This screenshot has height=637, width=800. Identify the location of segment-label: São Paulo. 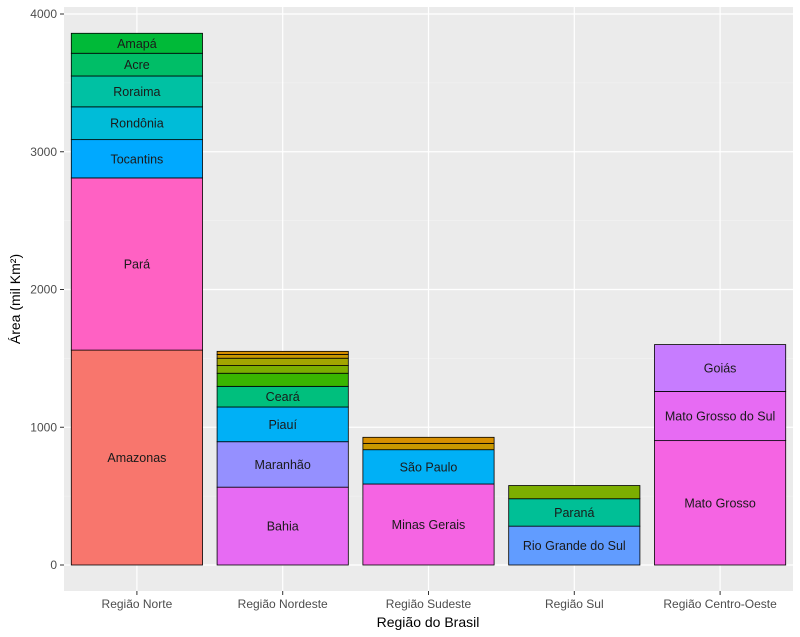
(429, 467).